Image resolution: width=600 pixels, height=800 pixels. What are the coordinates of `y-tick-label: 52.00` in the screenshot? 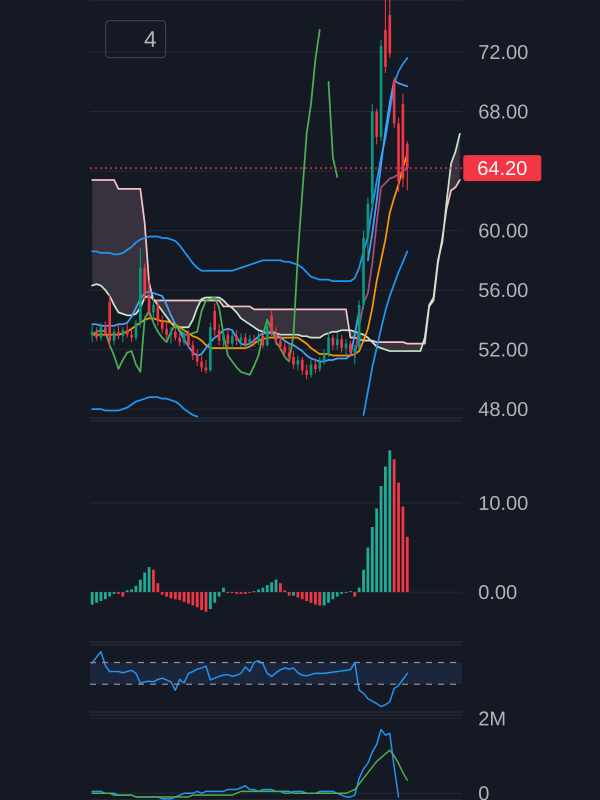 It's located at (503, 349).